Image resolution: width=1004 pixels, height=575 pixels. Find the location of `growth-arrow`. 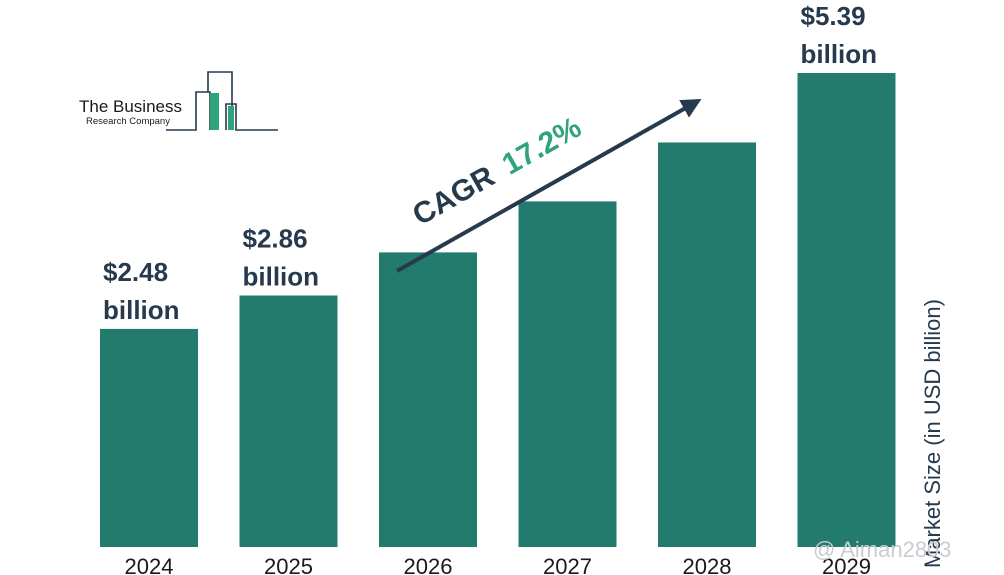

growth-arrow is located at coordinates (549, 186).